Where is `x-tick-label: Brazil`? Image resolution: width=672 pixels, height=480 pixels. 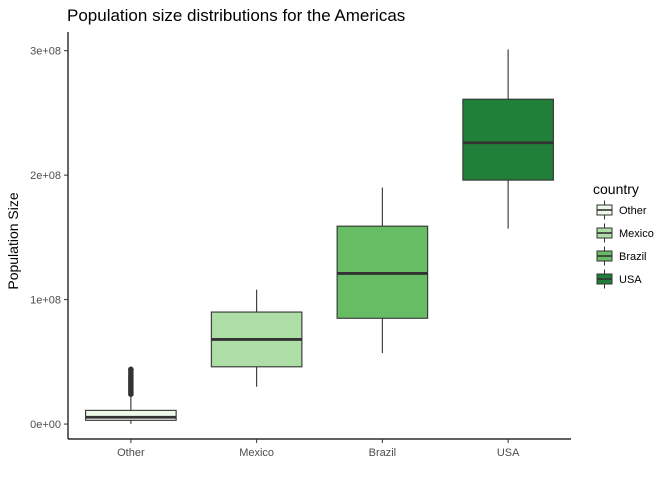
x-tick-label: Brazil is located at coordinates (383, 453).